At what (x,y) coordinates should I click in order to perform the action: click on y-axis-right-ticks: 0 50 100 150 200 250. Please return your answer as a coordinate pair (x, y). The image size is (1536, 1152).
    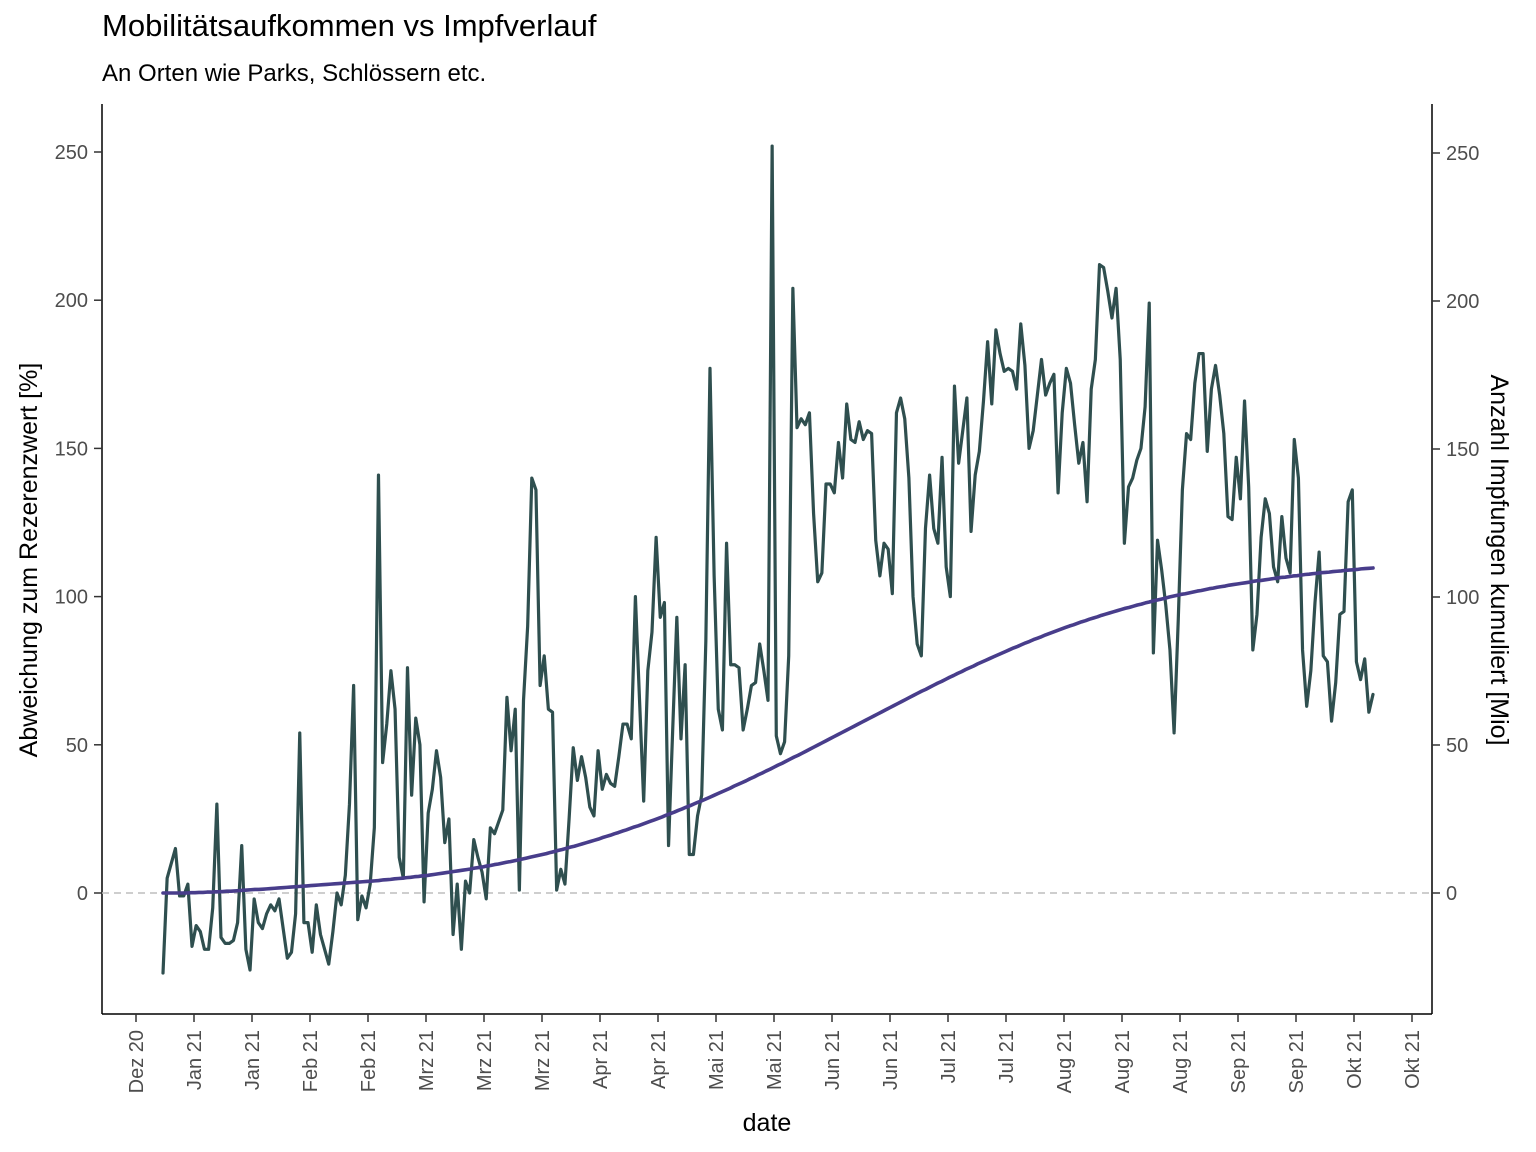
    Looking at the image, I should click on (1455, 524).